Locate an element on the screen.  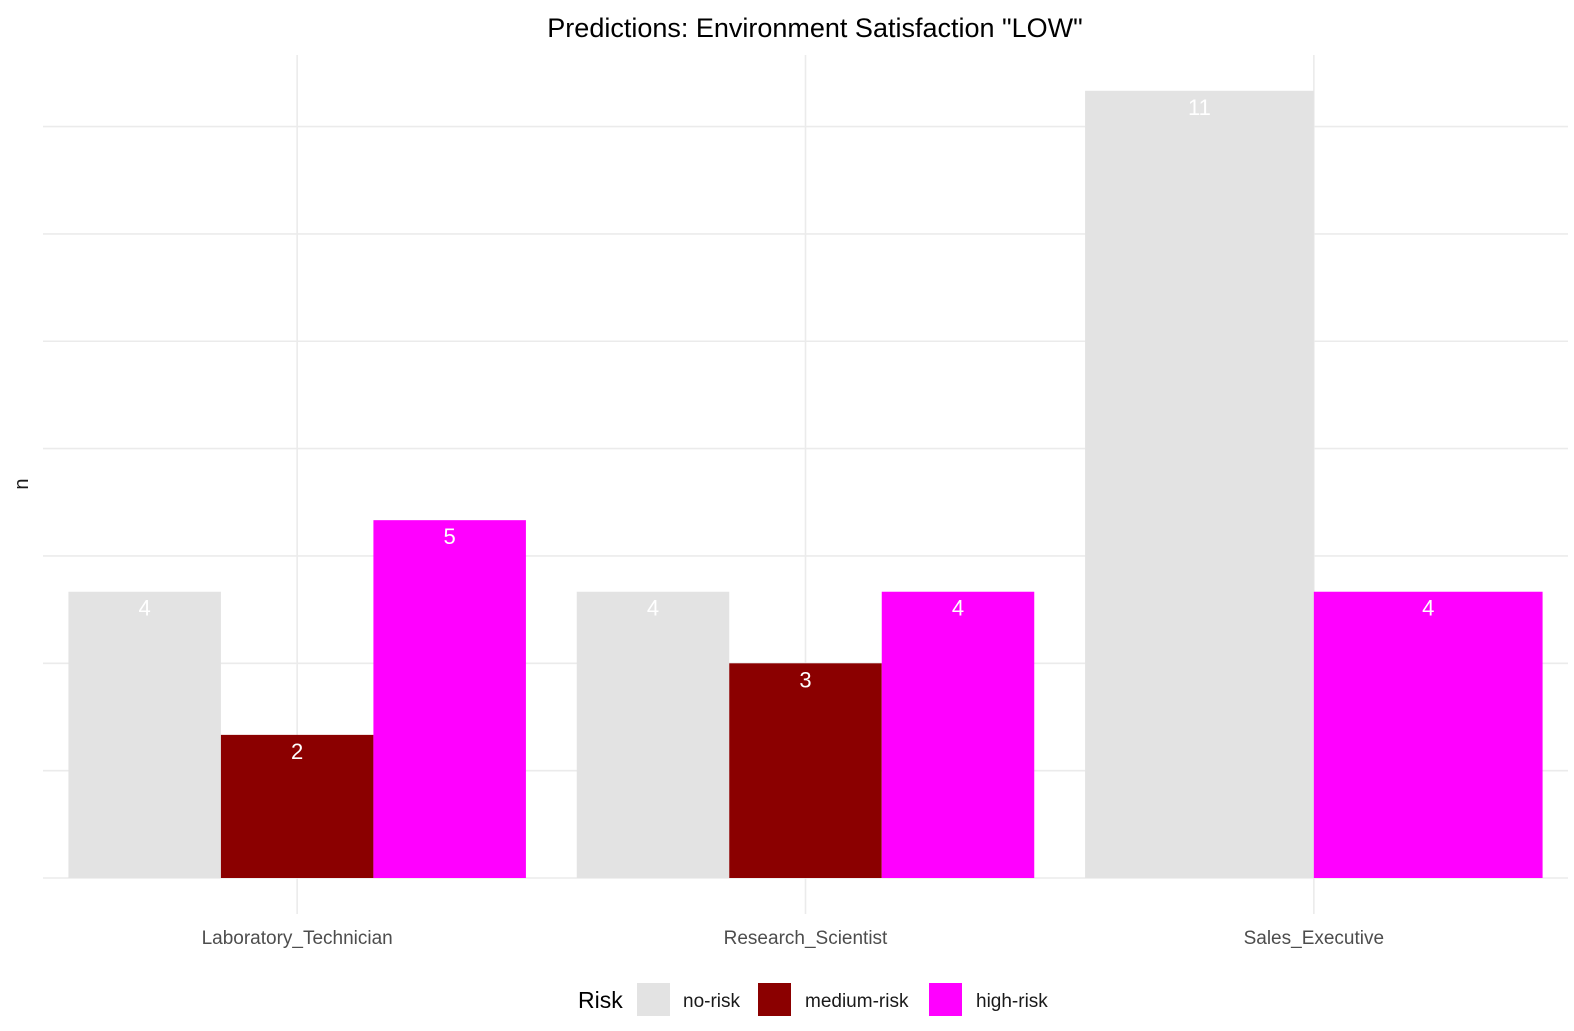
bar-no-risk-Laboratory_Technician is located at coordinates (144, 734).